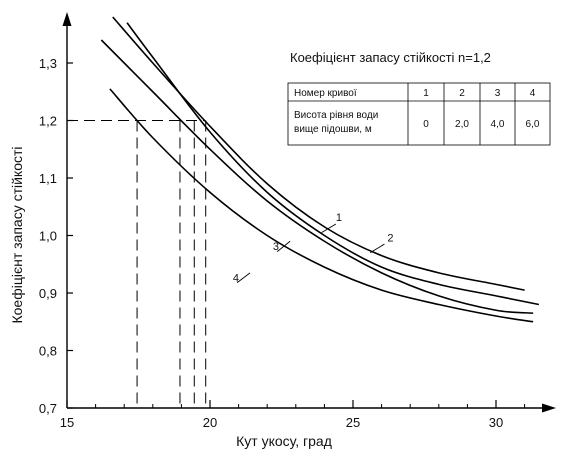 The image size is (566, 453). What do you see at coordinates (210, 422) in the screenshot?
I see `x-tick-label: 20` at bounding box center [210, 422].